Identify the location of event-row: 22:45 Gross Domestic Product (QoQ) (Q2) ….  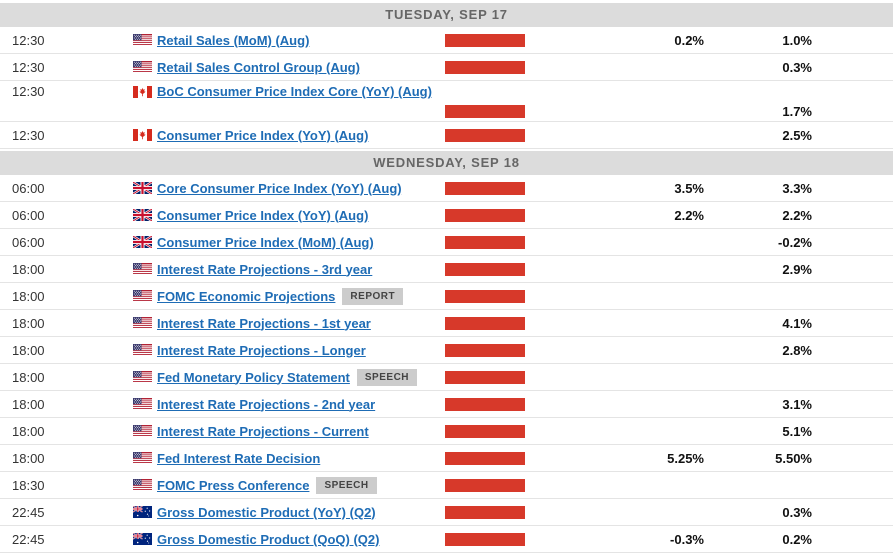
(446, 539).